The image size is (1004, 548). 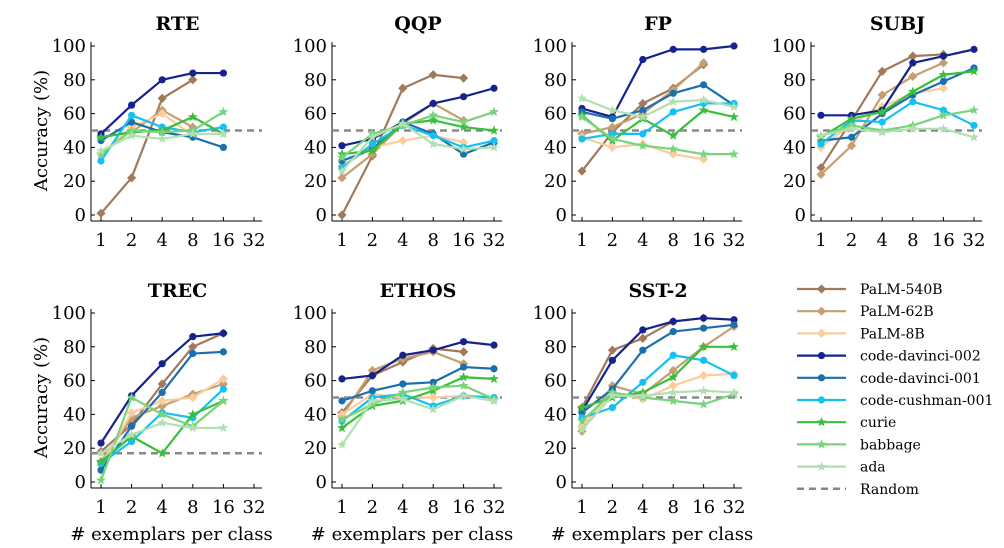 I want to click on legend-label: PaLM-62B, so click(x=897, y=312).